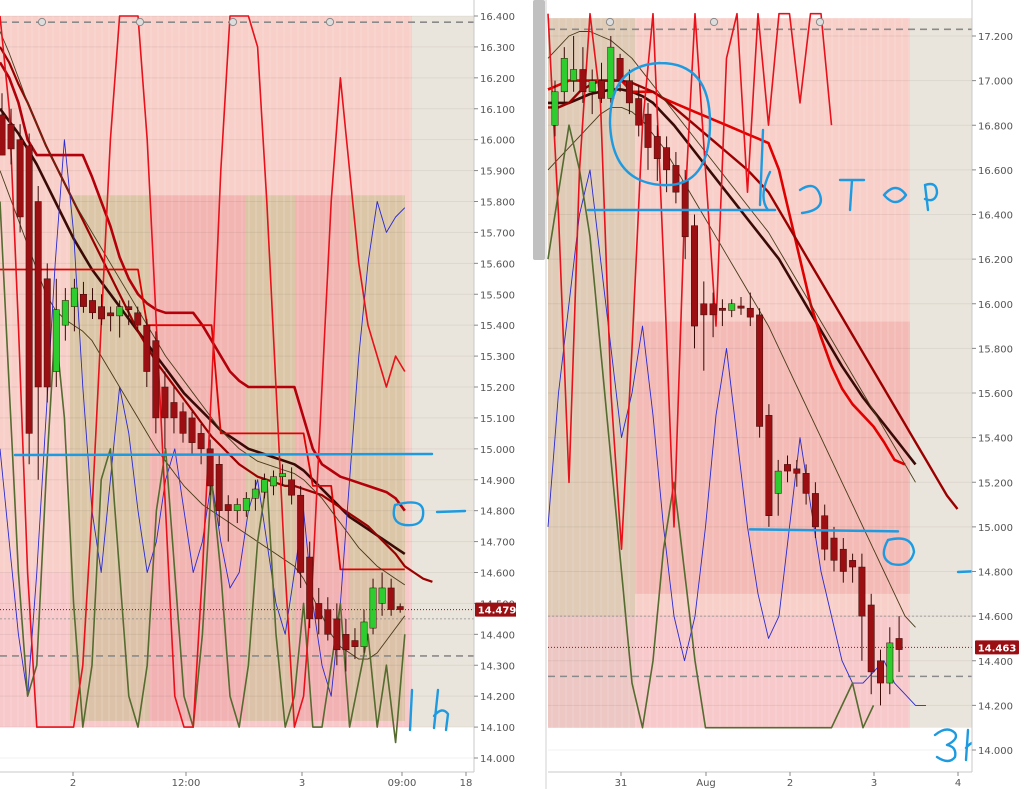  I want to click on price-axis-tick-label: 15.600, so click(497, 264).